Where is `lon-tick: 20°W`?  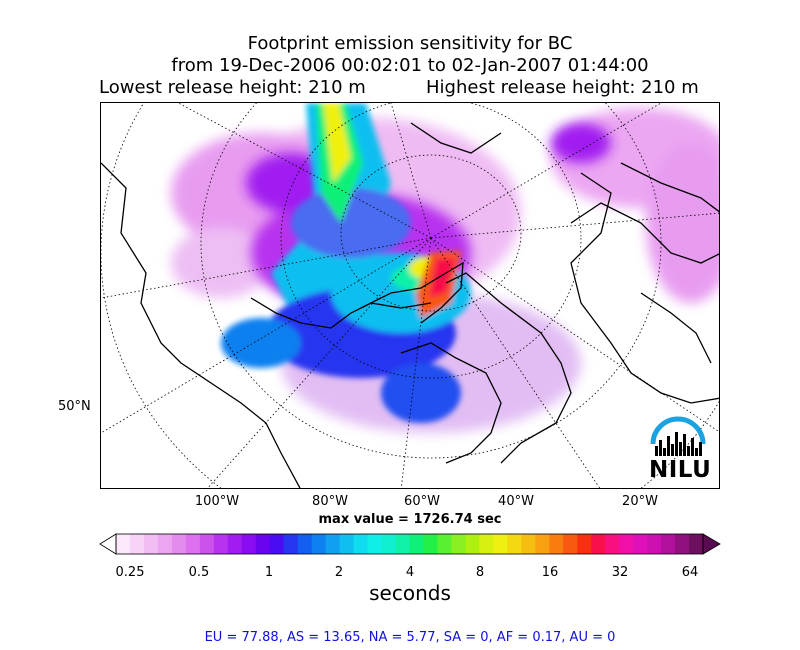 lon-tick: 20°W is located at coordinates (640, 501).